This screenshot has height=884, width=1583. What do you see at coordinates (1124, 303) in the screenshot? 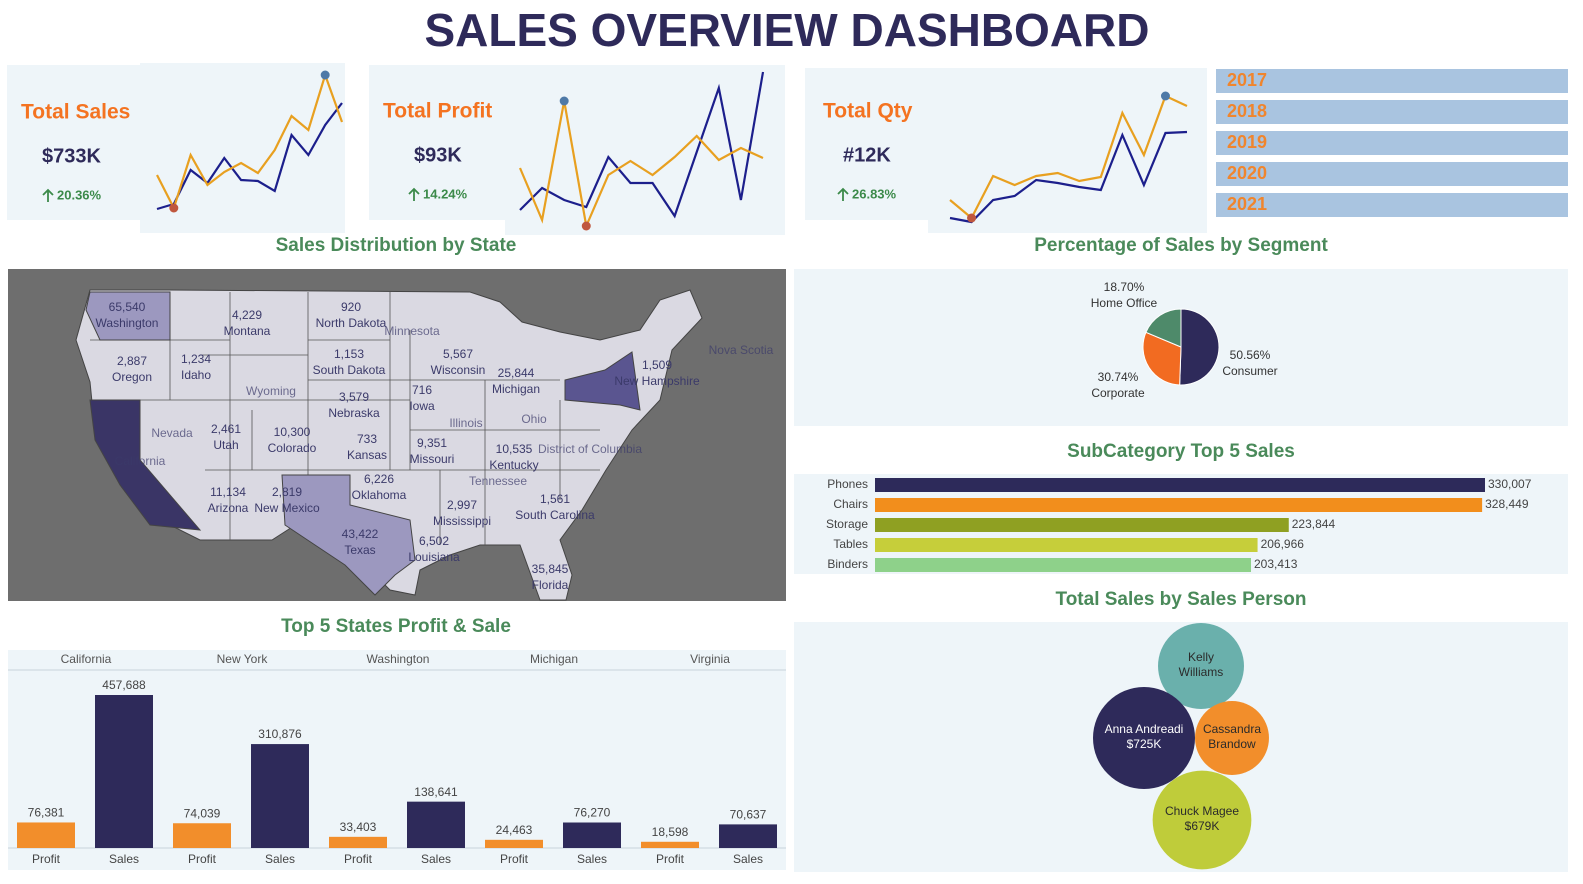
I see `slice-label: Home Office` at bounding box center [1124, 303].